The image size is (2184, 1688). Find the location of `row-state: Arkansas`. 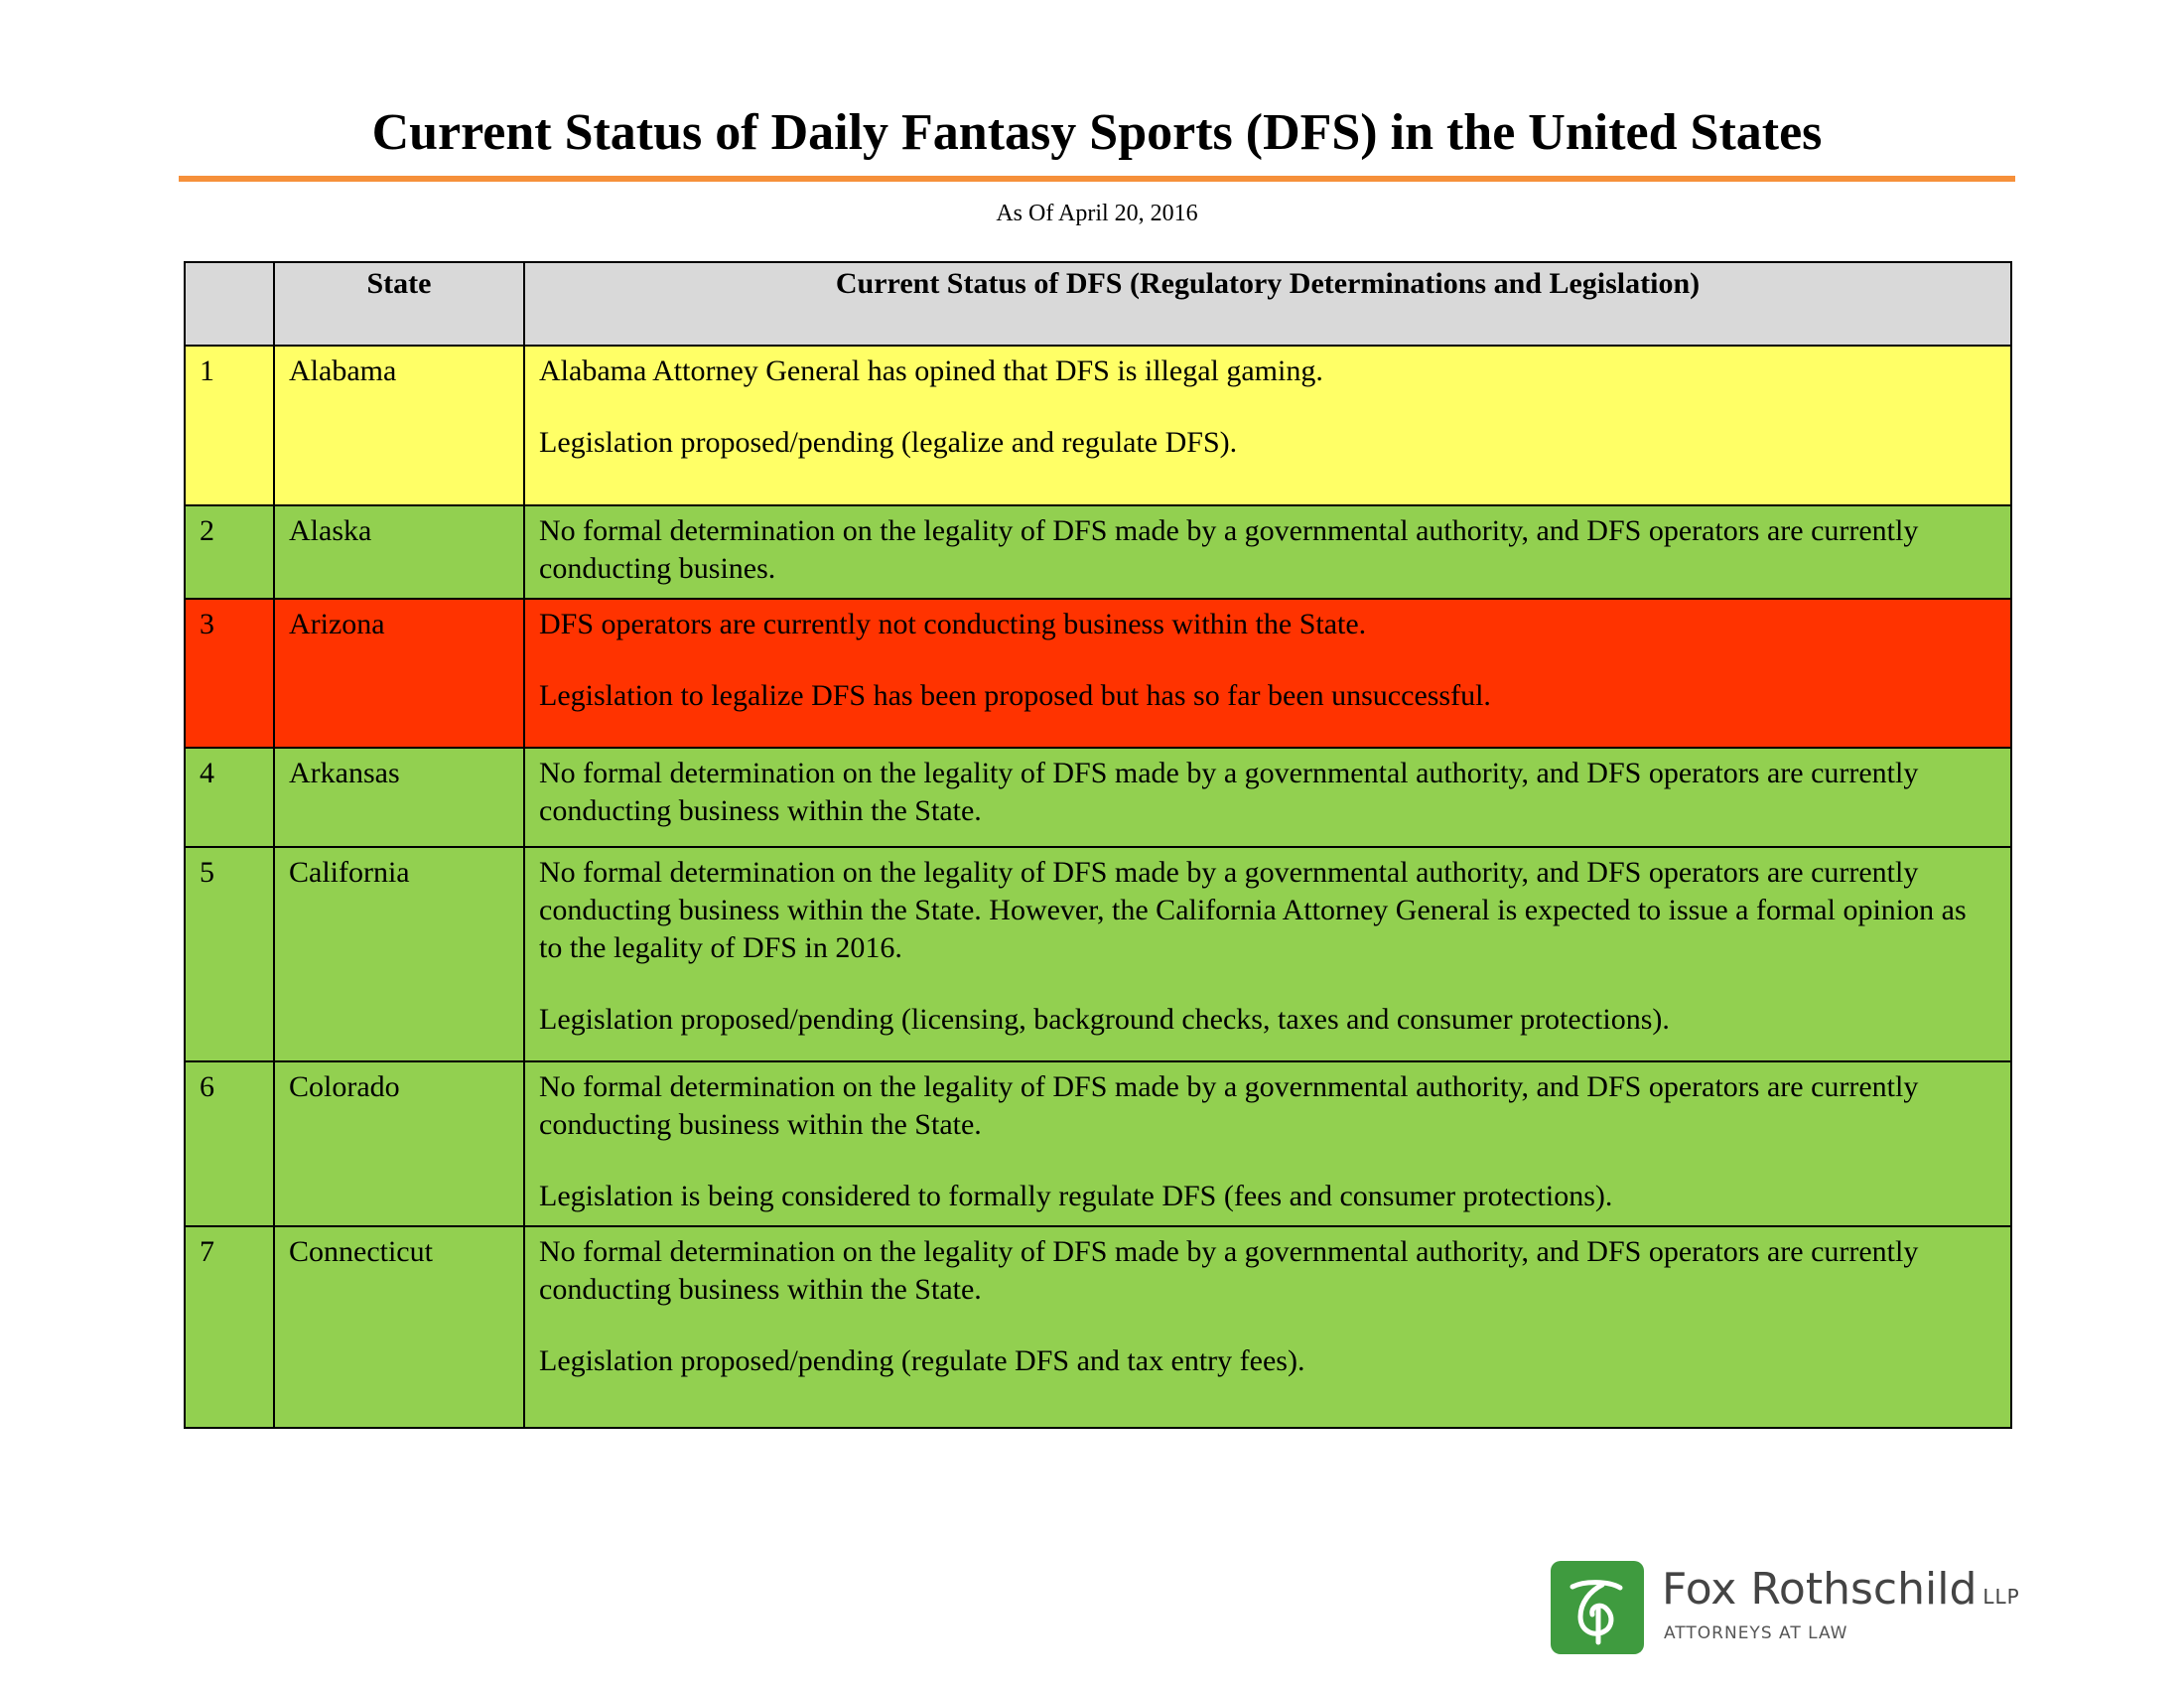

row-state: Arkansas is located at coordinates (399, 797).